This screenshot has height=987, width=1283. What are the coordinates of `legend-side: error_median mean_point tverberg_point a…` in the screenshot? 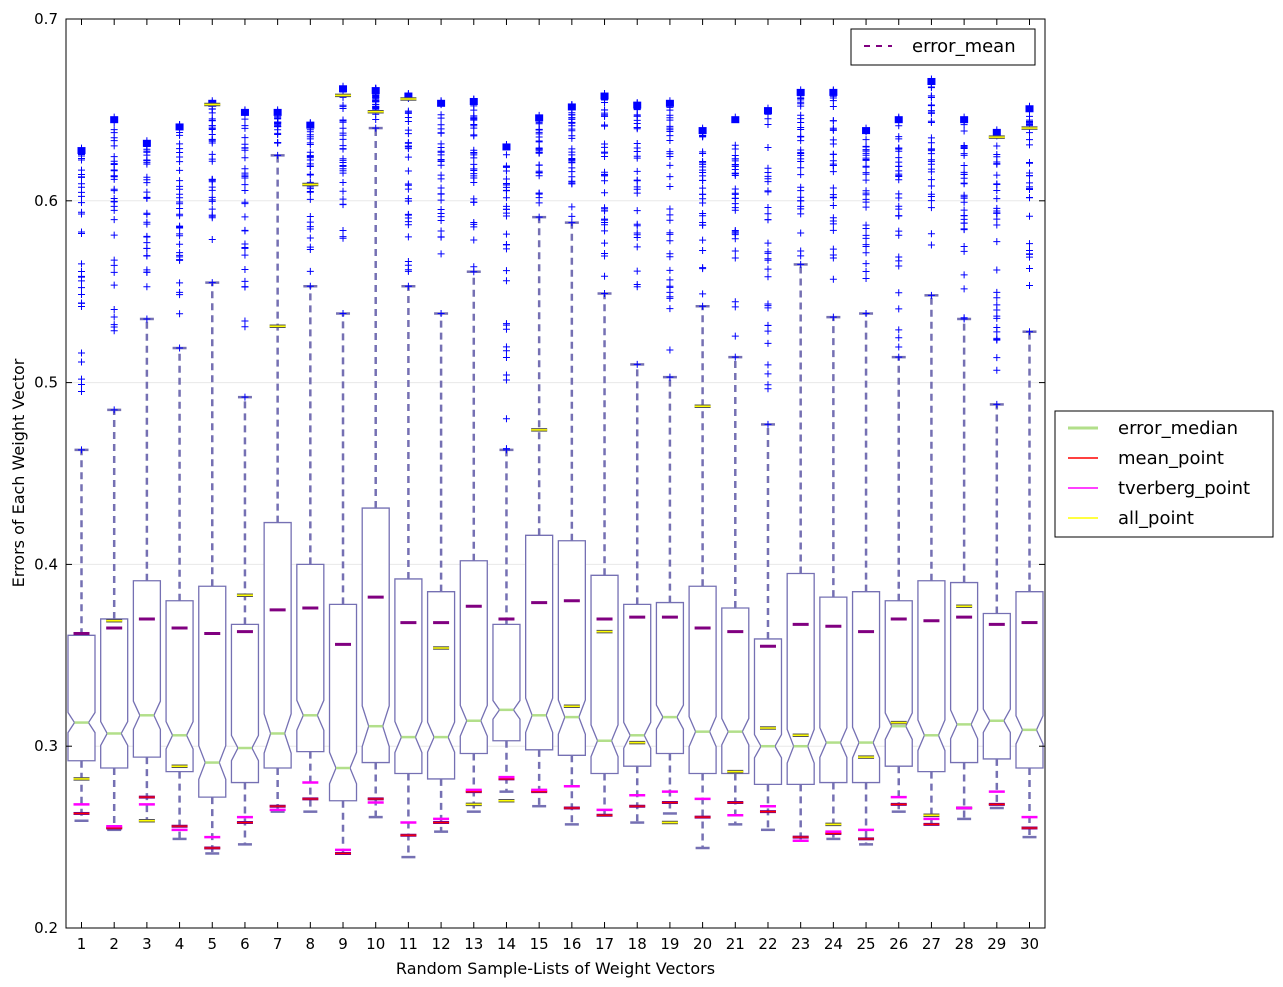 It's located at (1164, 474).